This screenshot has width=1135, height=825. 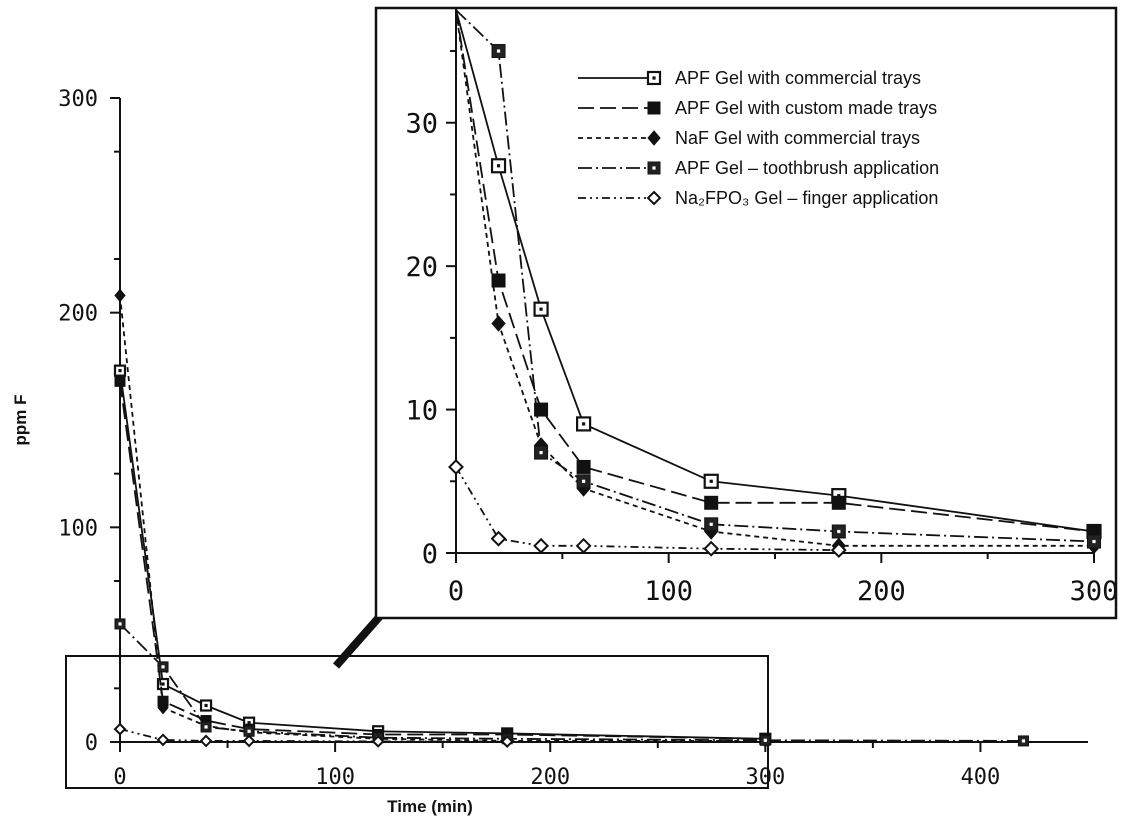 What do you see at coordinates (668, 591) in the screenshot?
I see `inset-x-tick-label-1: 100` at bounding box center [668, 591].